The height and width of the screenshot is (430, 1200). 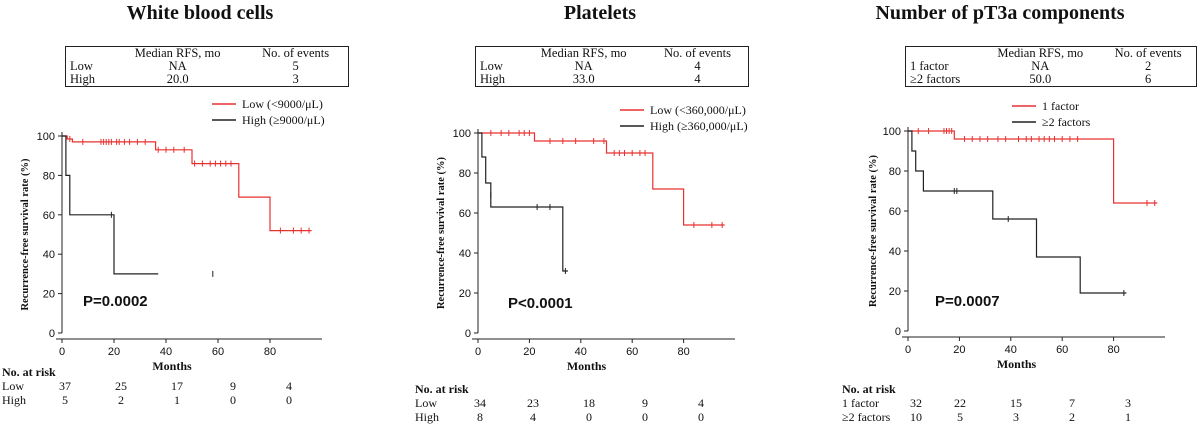 What do you see at coordinates (645, 403) in the screenshot?
I see `risk-value: 9` at bounding box center [645, 403].